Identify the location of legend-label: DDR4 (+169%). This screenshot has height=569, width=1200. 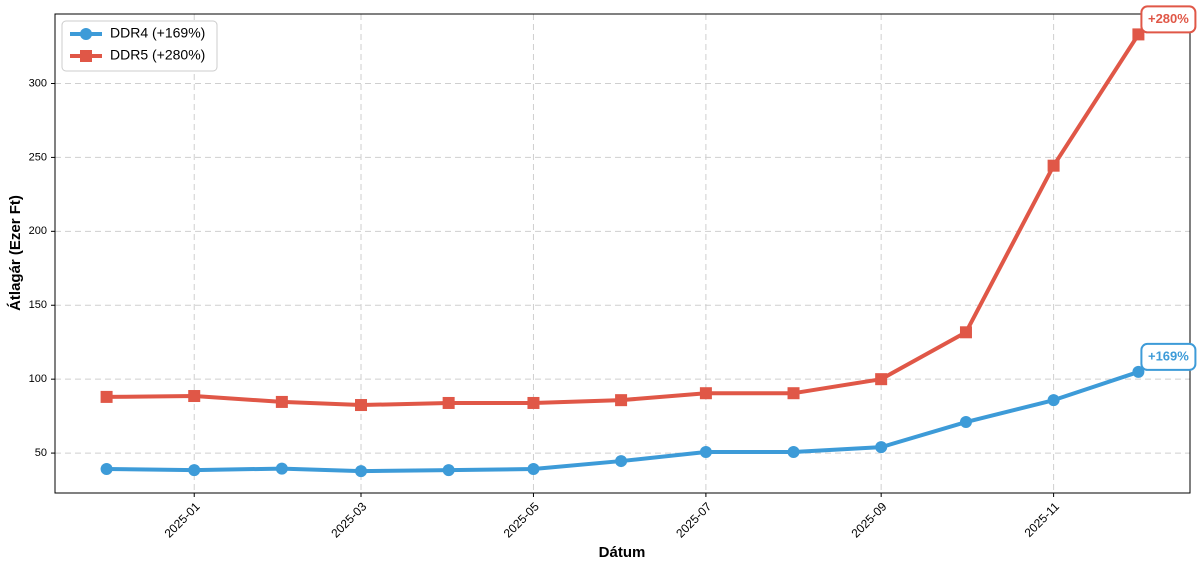
(157, 33).